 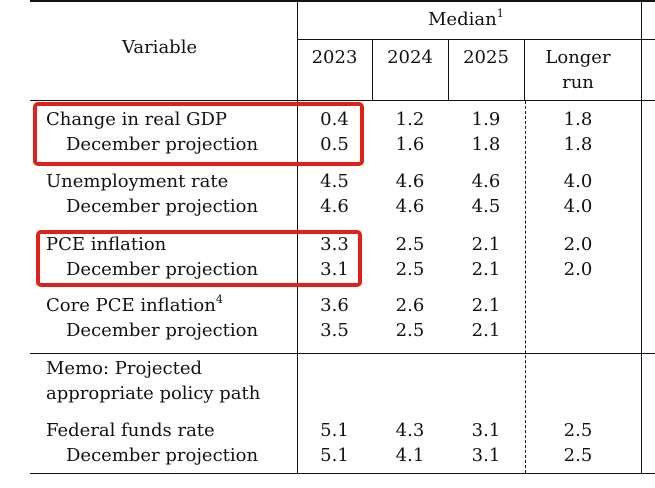 I want to click on row-6-value-2023: 3.6, so click(x=334, y=305).